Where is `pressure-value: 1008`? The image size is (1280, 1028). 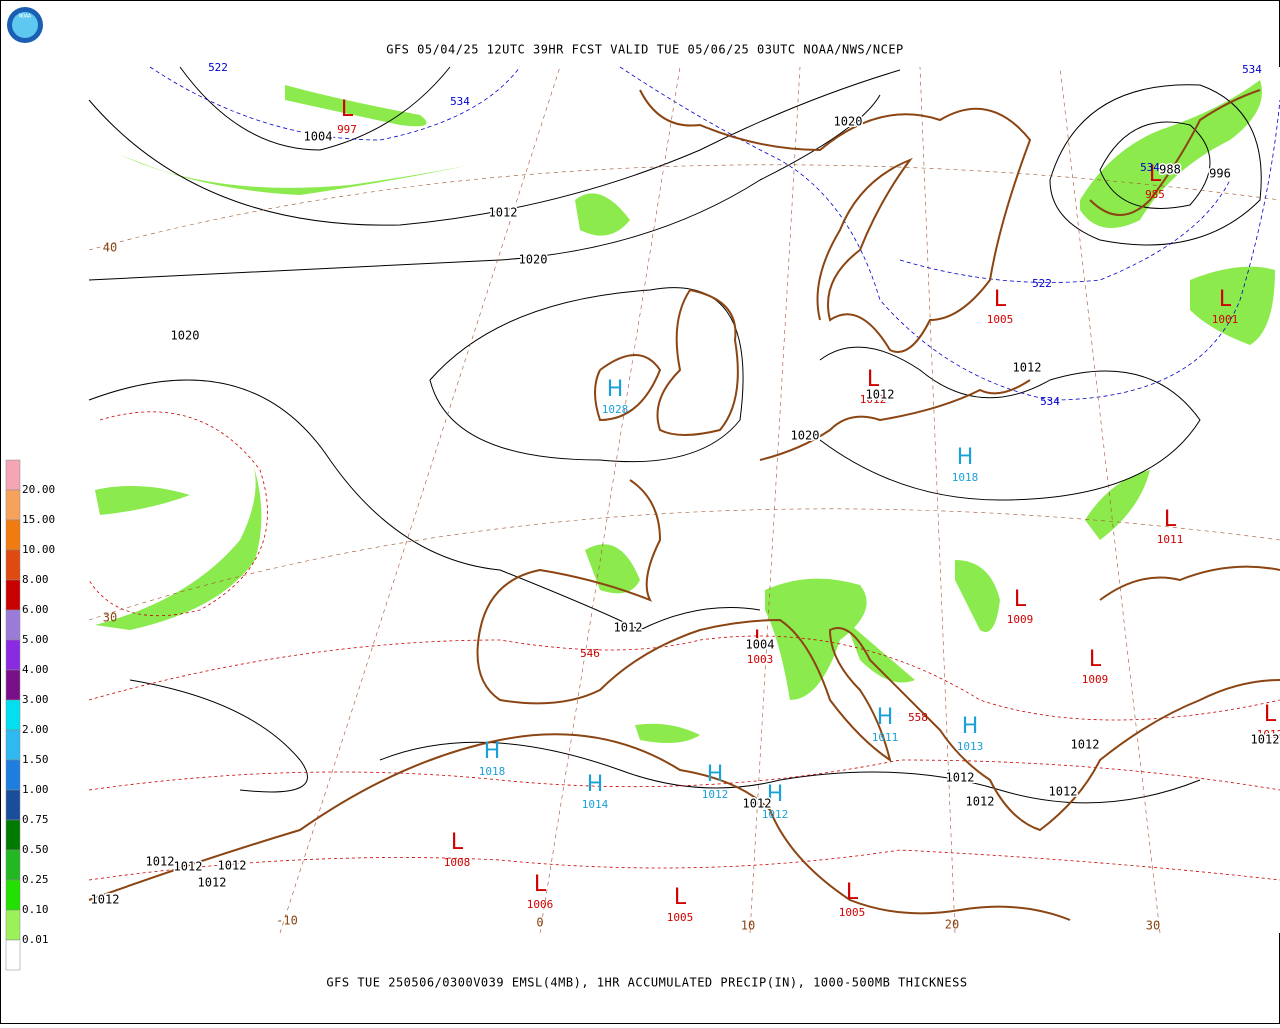 pressure-value: 1008 is located at coordinates (457, 862).